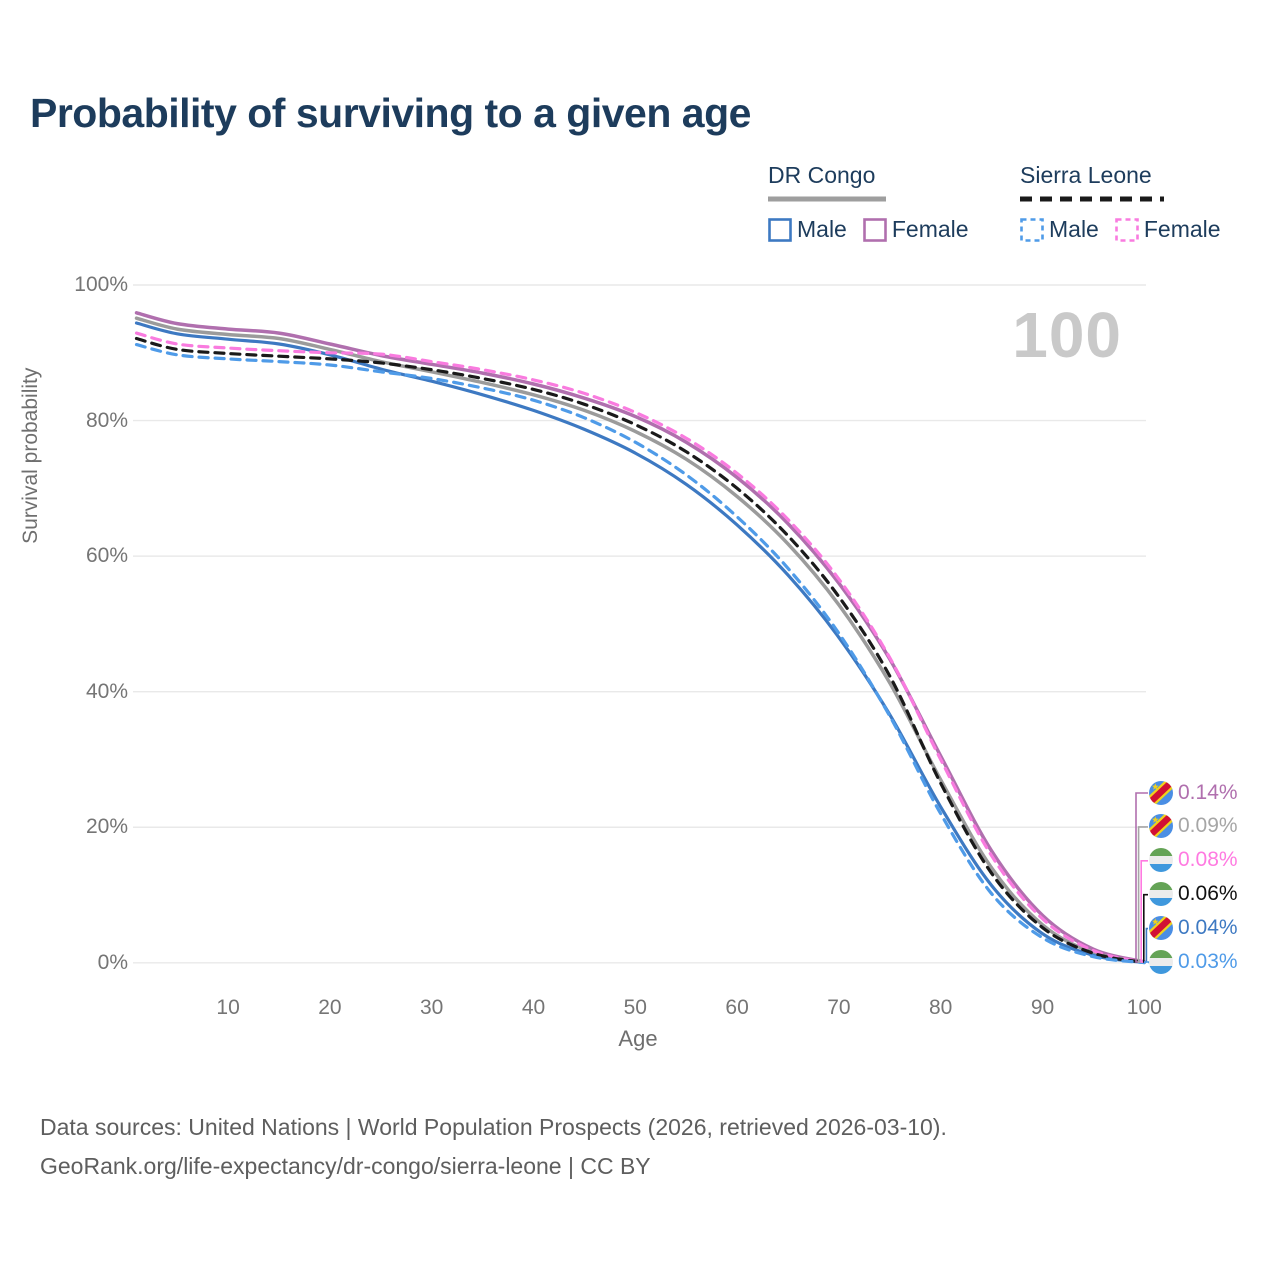 This screenshot has width=1280, height=1280. What do you see at coordinates (638, 1038) in the screenshot?
I see `x-axis-title: Age` at bounding box center [638, 1038].